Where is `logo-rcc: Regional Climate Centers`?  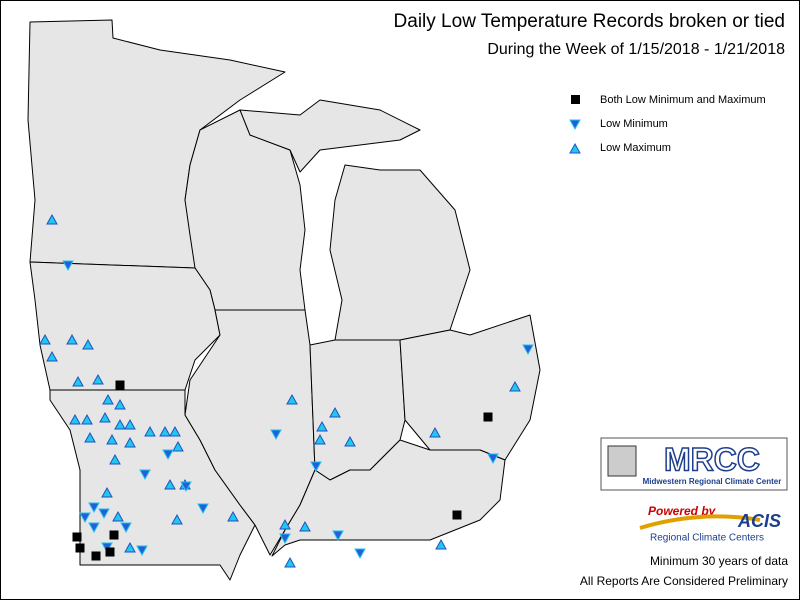 logo-rcc: Regional Climate Centers is located at coordinates (707, 538).